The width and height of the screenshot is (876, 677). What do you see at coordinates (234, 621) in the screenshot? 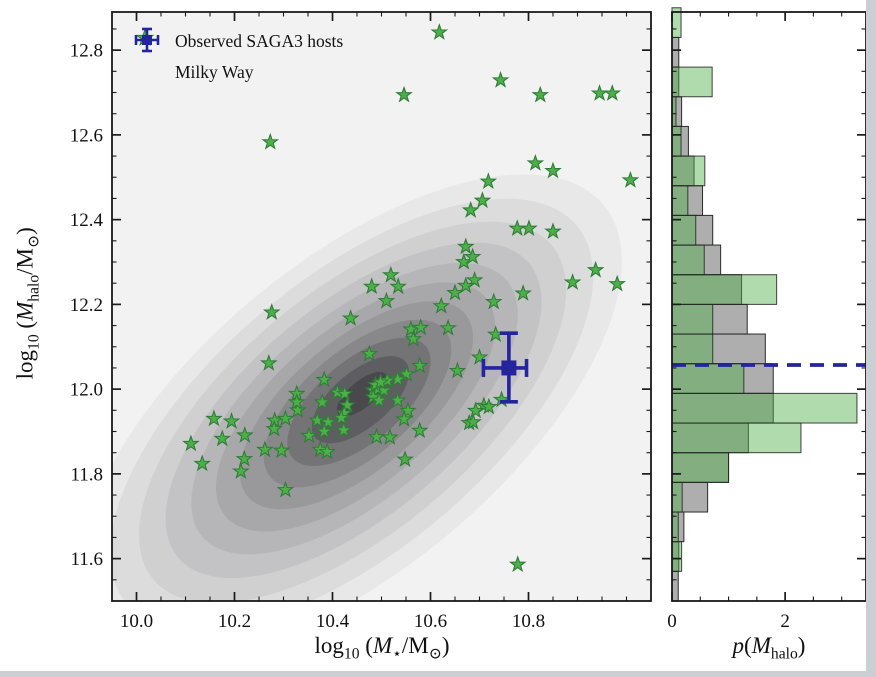
I see `x-tick-label: 10.2` at bounding box center [234, 621].